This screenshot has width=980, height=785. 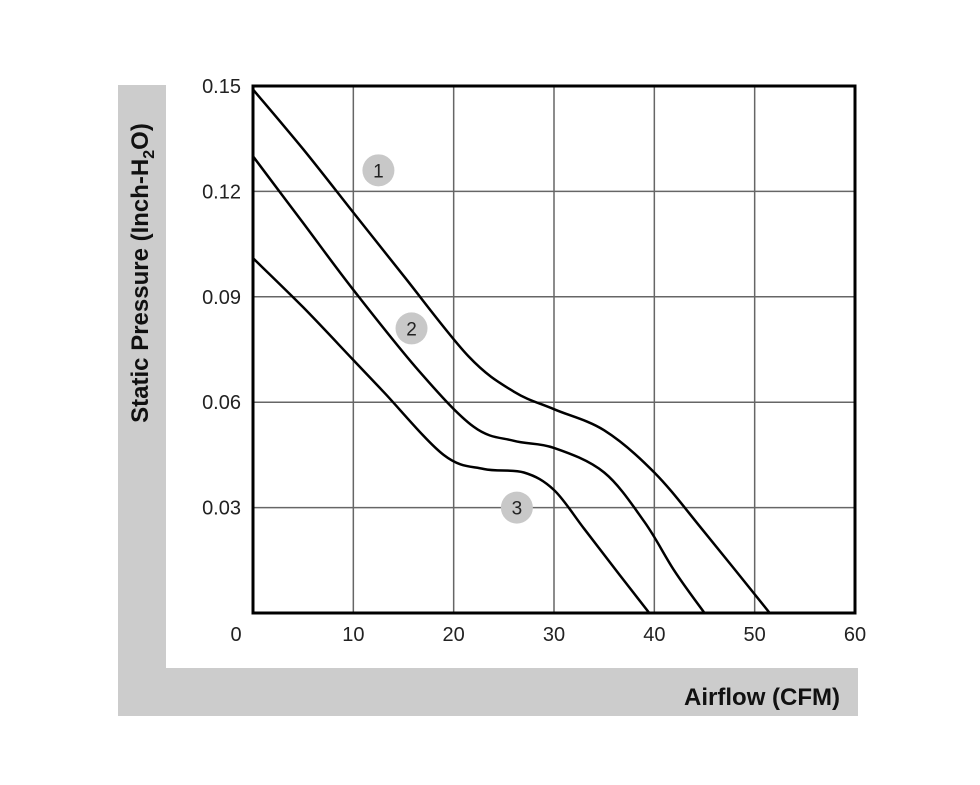 I want to click on curve-marker-3: 3, so click(x=516, y=507).